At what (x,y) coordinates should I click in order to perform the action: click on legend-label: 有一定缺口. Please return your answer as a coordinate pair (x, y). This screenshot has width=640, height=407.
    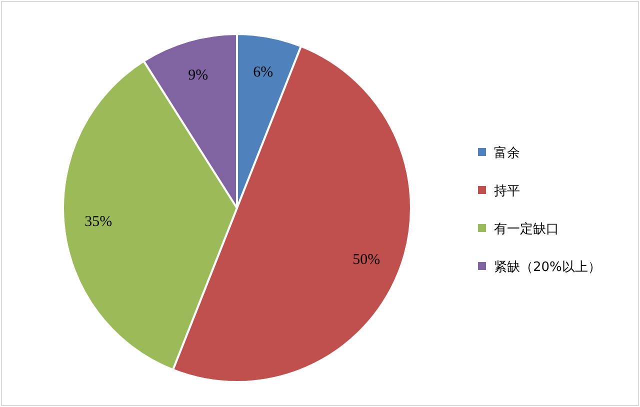
    Looking at the image, I should click on (526, 229).